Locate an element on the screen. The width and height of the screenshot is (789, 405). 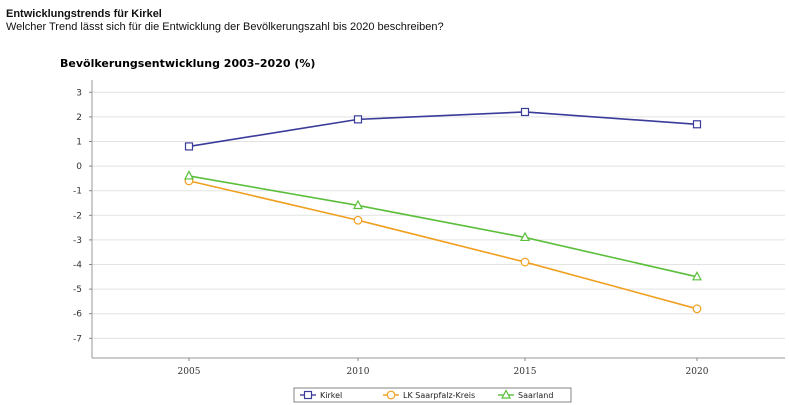
series-kirkel is located at coordinates (443, 129).